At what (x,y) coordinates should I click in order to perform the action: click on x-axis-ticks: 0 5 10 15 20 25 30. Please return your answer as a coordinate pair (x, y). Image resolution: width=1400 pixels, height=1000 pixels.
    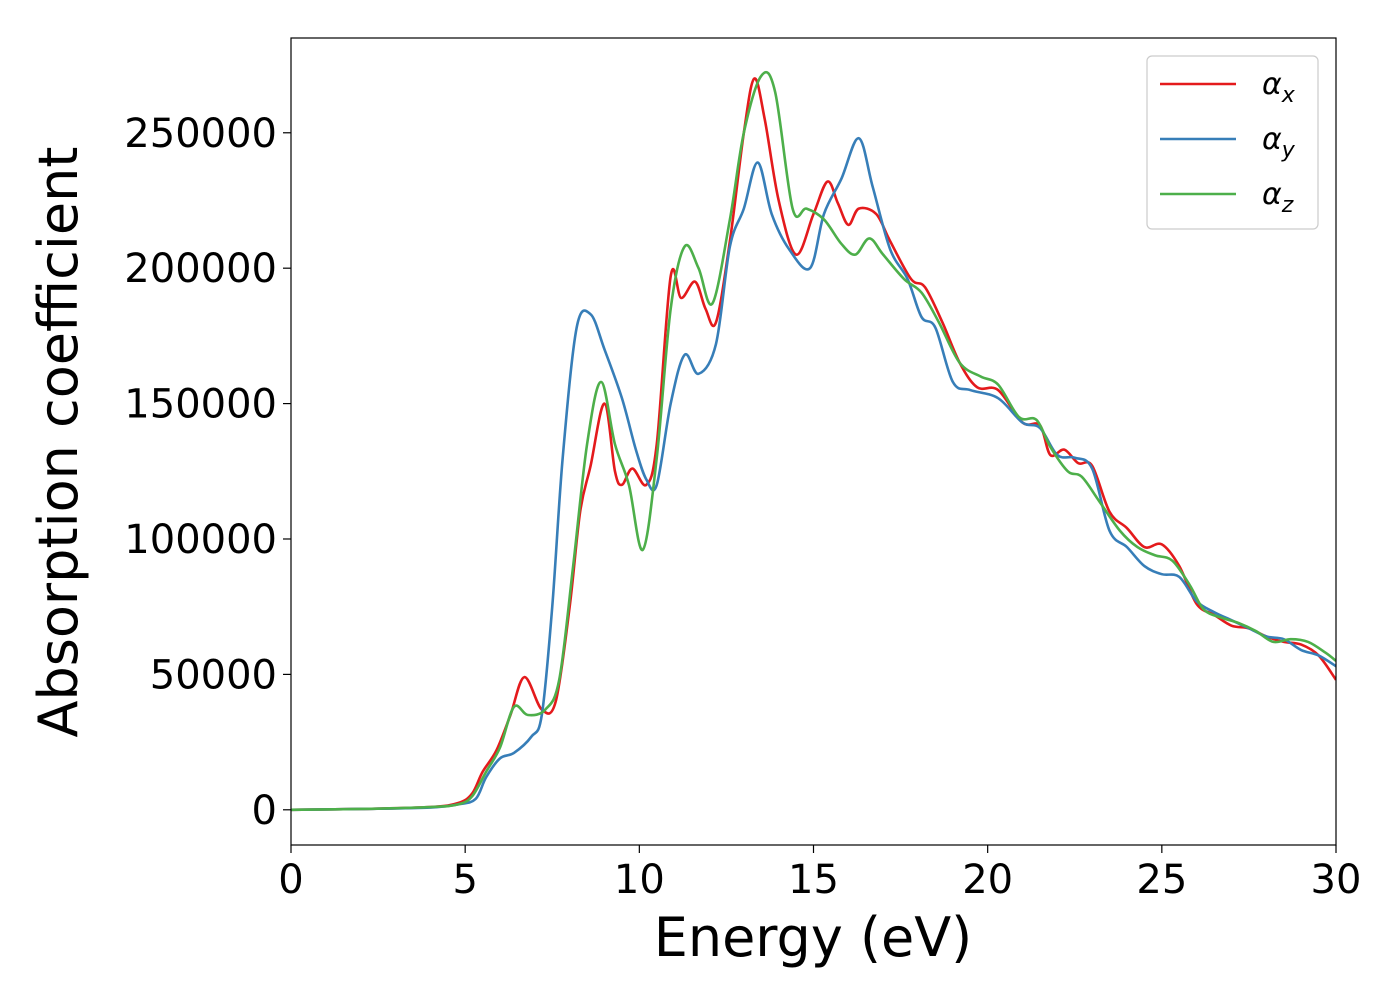
    Looking at the image, I should click on (819, 874).